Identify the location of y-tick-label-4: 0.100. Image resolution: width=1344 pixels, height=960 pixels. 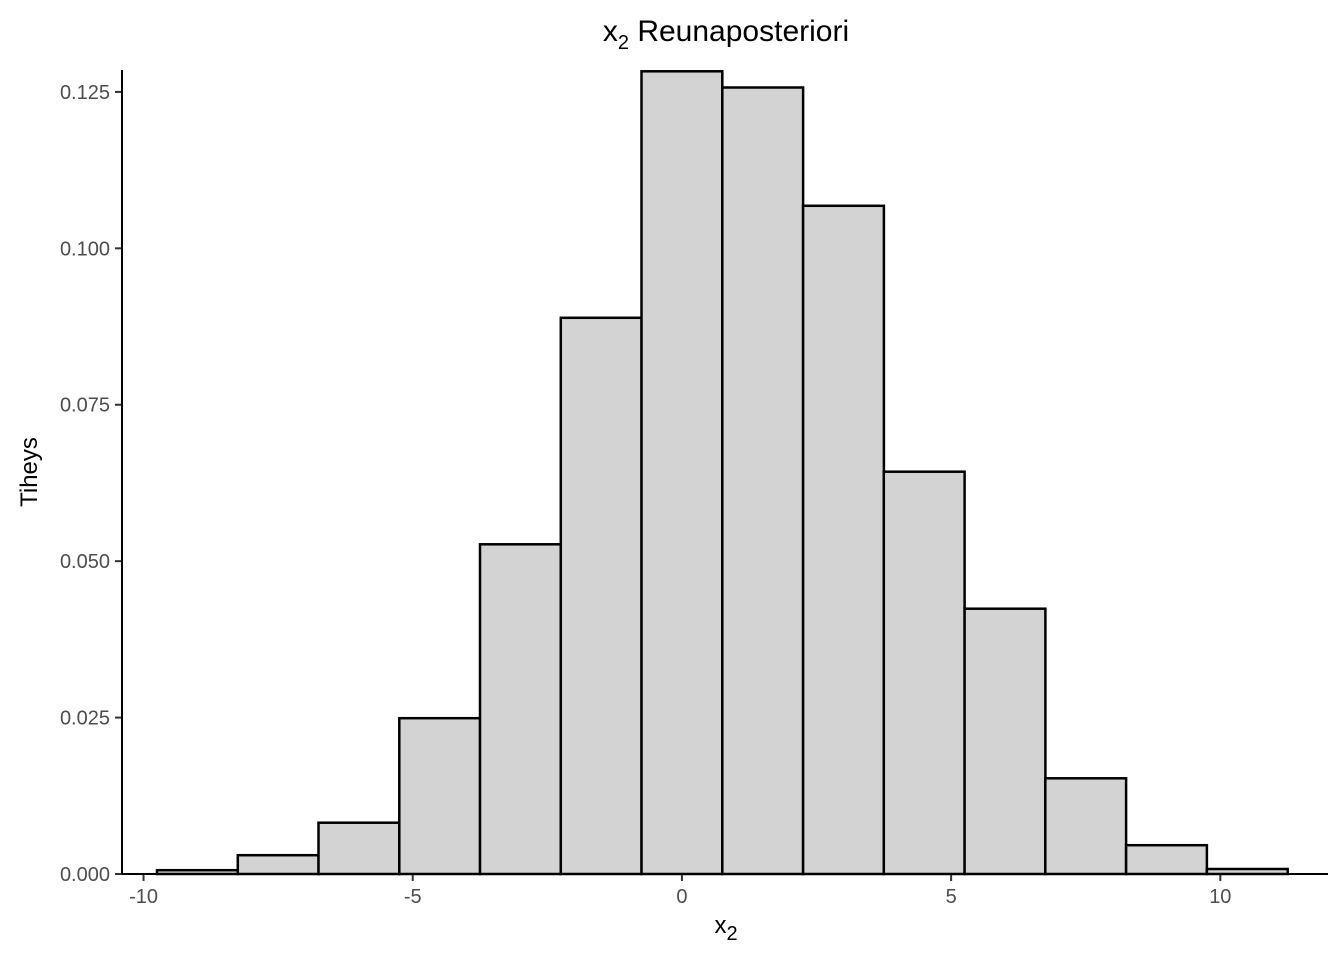
(85, 249).